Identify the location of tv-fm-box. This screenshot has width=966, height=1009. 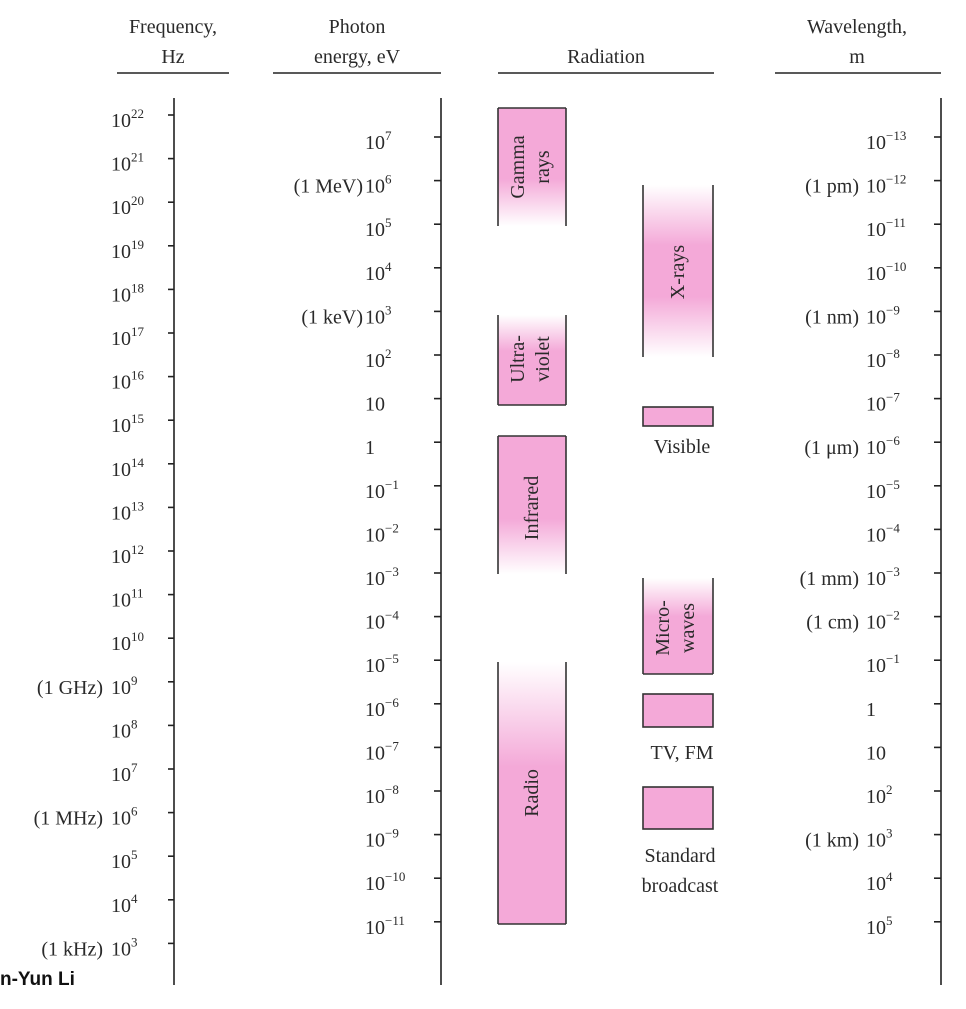
(678, 710).